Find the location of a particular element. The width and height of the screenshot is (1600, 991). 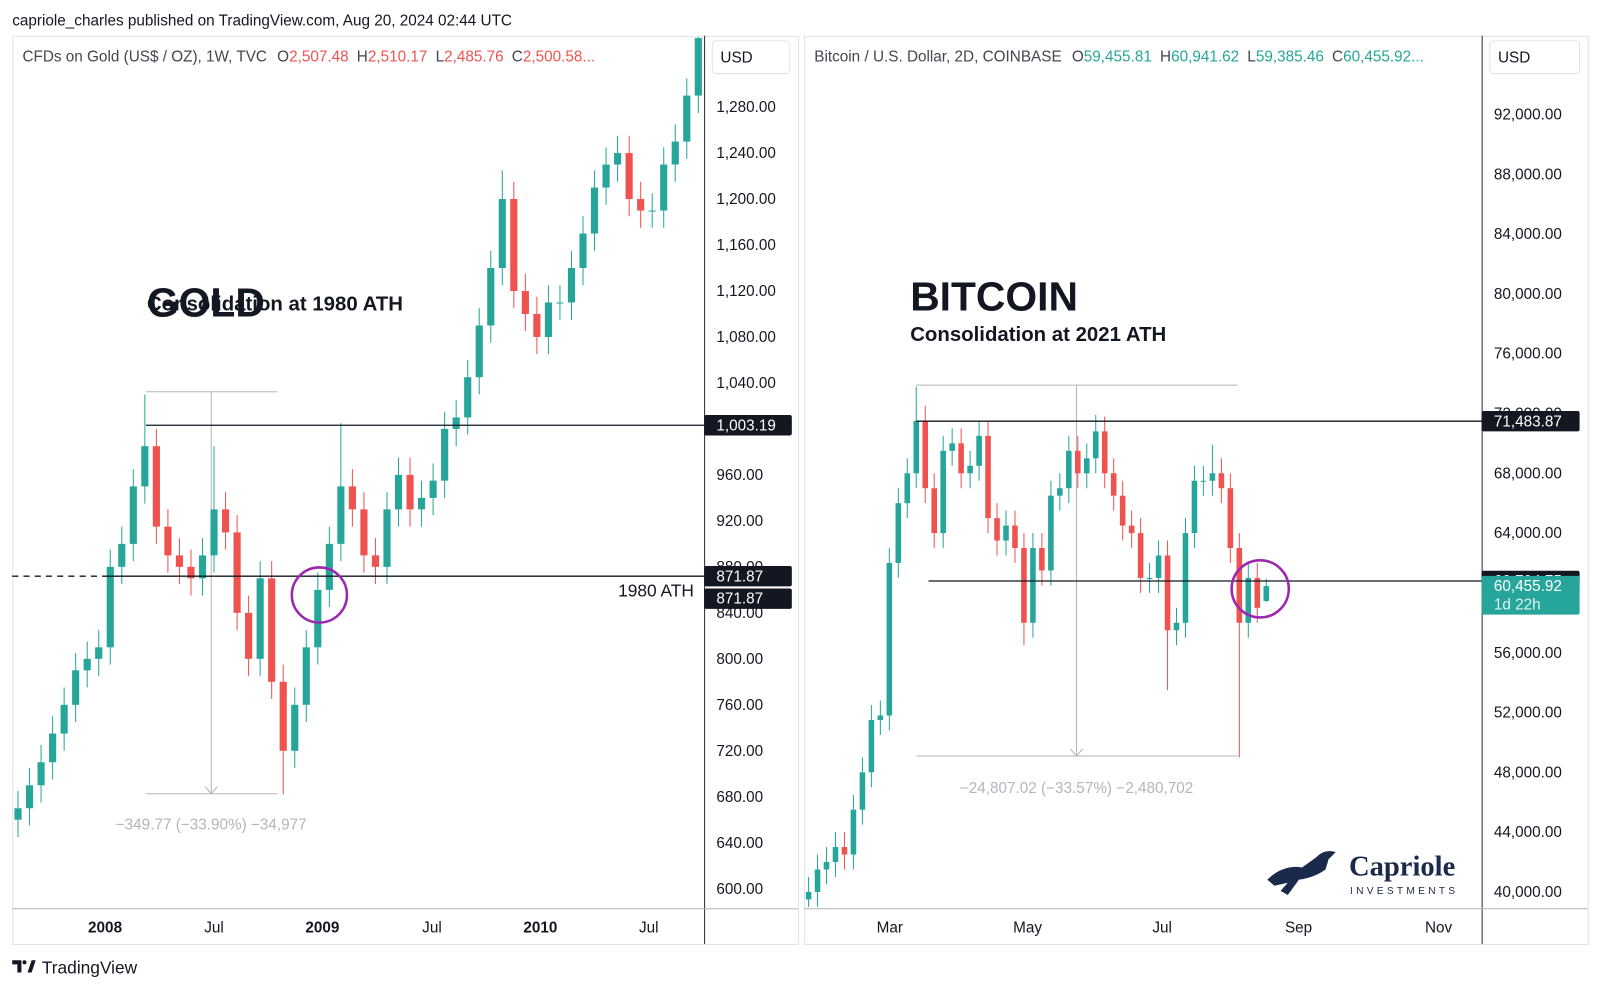

y-tick-label: 1,040.00 is located at coordinates (746, 383).